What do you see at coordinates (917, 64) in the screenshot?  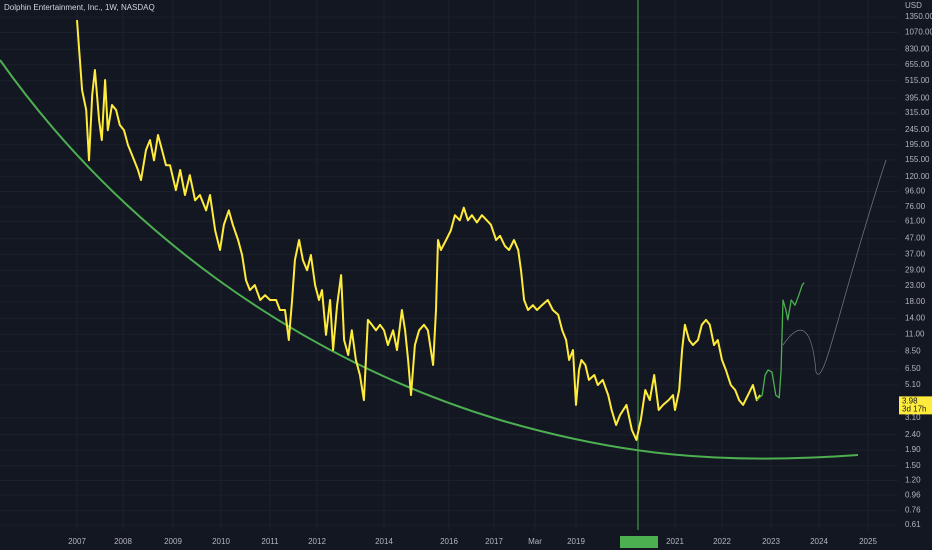 I see `y-tick-label: 655.00` at bounding box center [917, 64].